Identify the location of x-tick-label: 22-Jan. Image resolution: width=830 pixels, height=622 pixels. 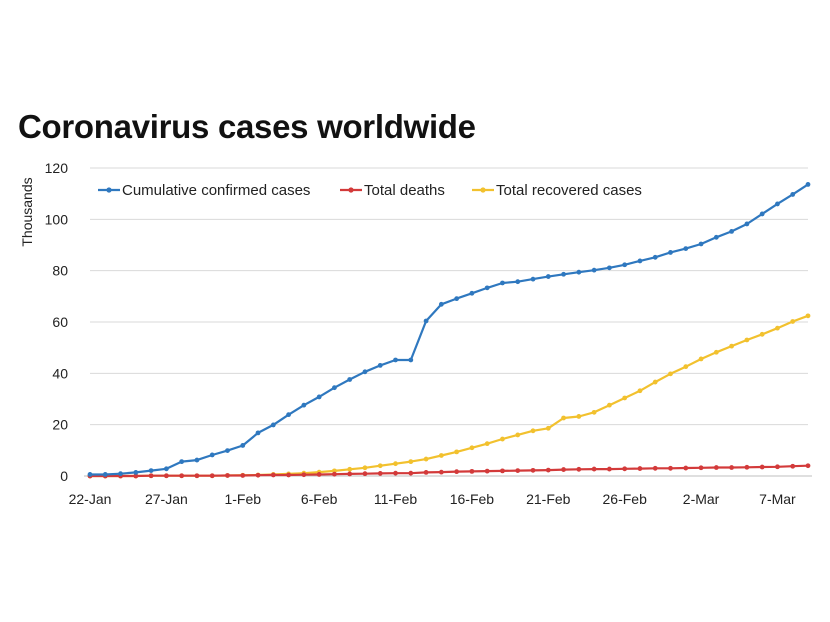
(90, 499).